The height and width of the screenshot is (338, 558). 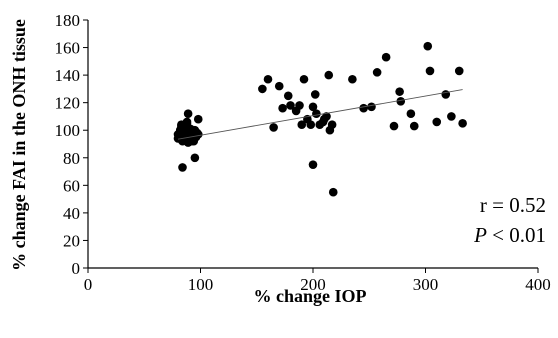 What do you see at coordinates (480, 235) in the screenshot?
I see `p-letter: P` at bounding box center [480, 235].